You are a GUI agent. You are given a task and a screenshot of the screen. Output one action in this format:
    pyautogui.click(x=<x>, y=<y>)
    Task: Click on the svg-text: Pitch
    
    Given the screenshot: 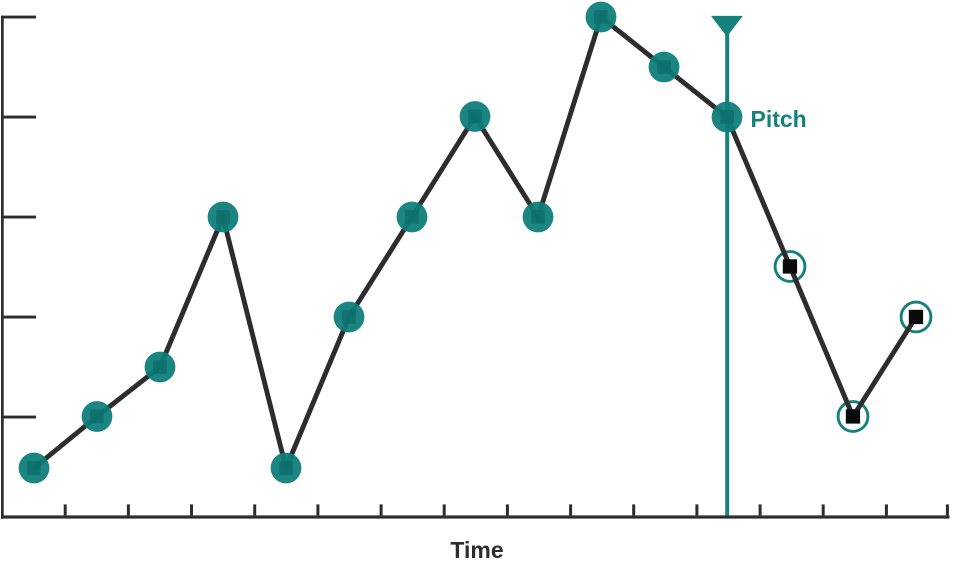 What is the action you would take?
    pyautogui.click(x=779, y=119)
    